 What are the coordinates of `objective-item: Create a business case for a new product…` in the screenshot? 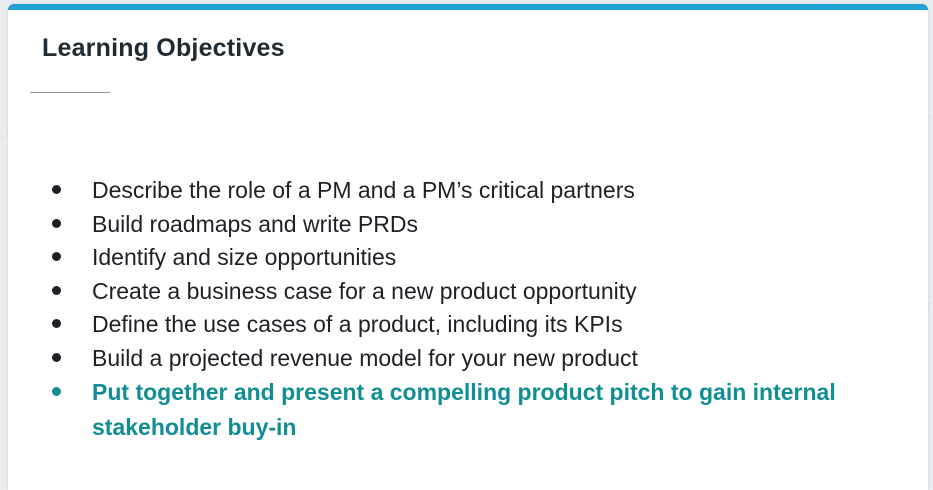 It's located at (478, 292).